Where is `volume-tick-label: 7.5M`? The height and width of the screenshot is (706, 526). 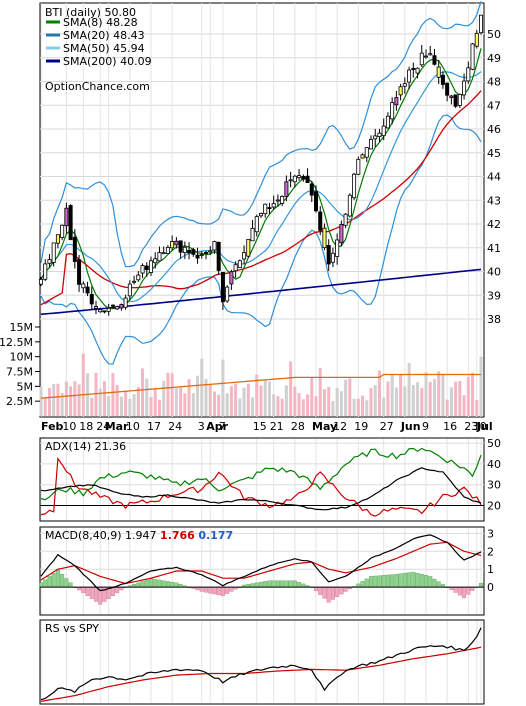 volume-tick-label: 7.5M is located at coordinates (19, 372).